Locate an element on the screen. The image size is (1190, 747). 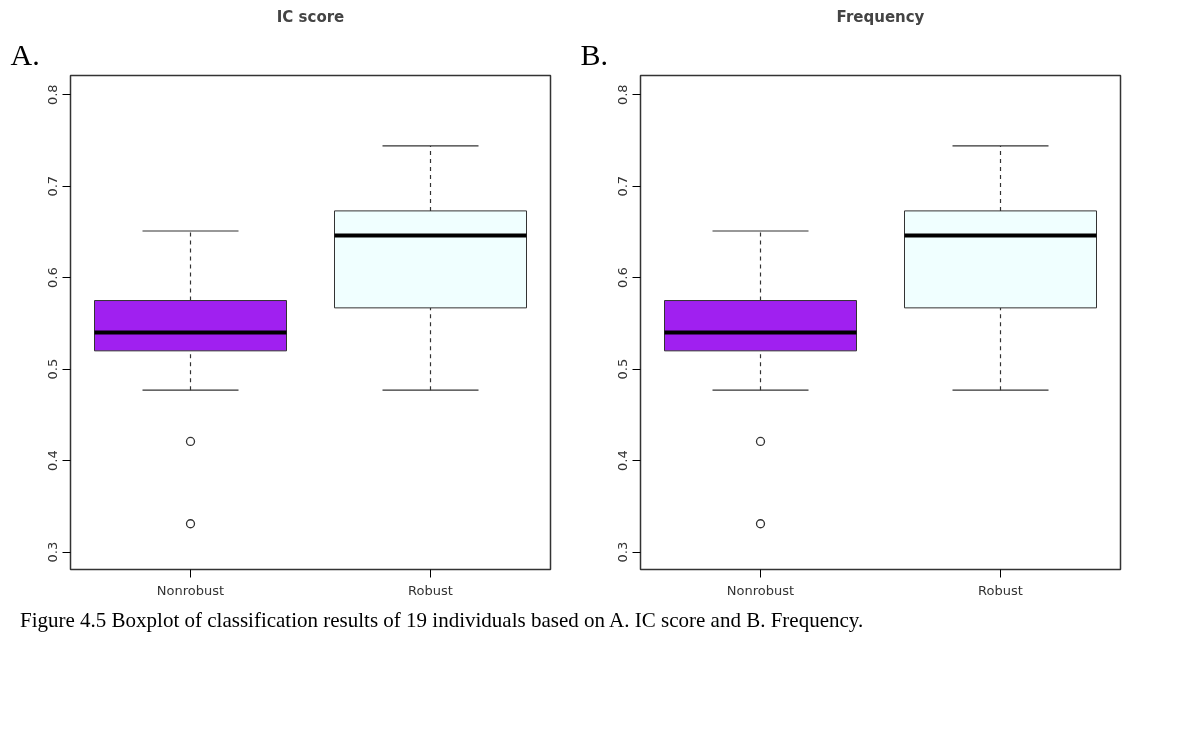
caption: Figure 4.5 Boxplot of classification results of 19 individuals based on A. IC score and B. Frequency. is located at coordinates (442, 620).